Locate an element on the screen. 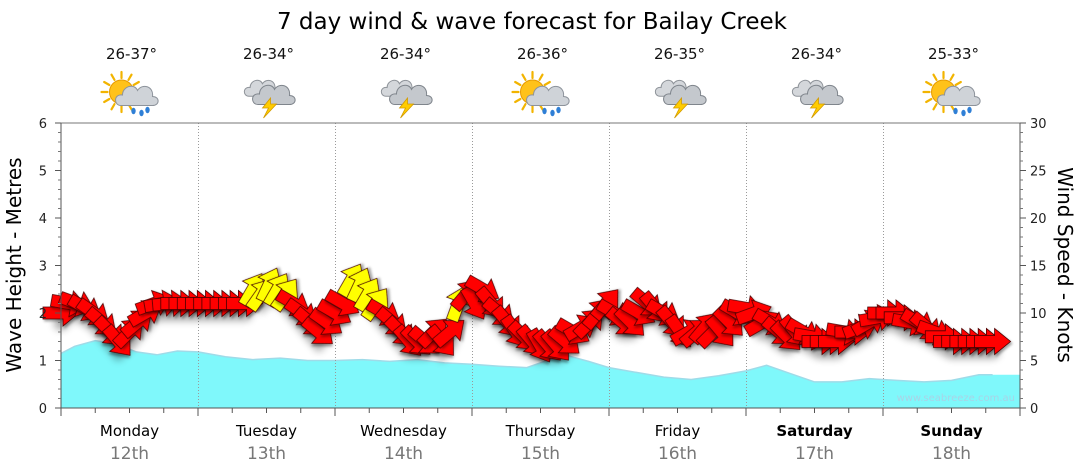 This screenshot has height=475, width=1080. day-label: Tuesday is located at coordinates (266, 431).